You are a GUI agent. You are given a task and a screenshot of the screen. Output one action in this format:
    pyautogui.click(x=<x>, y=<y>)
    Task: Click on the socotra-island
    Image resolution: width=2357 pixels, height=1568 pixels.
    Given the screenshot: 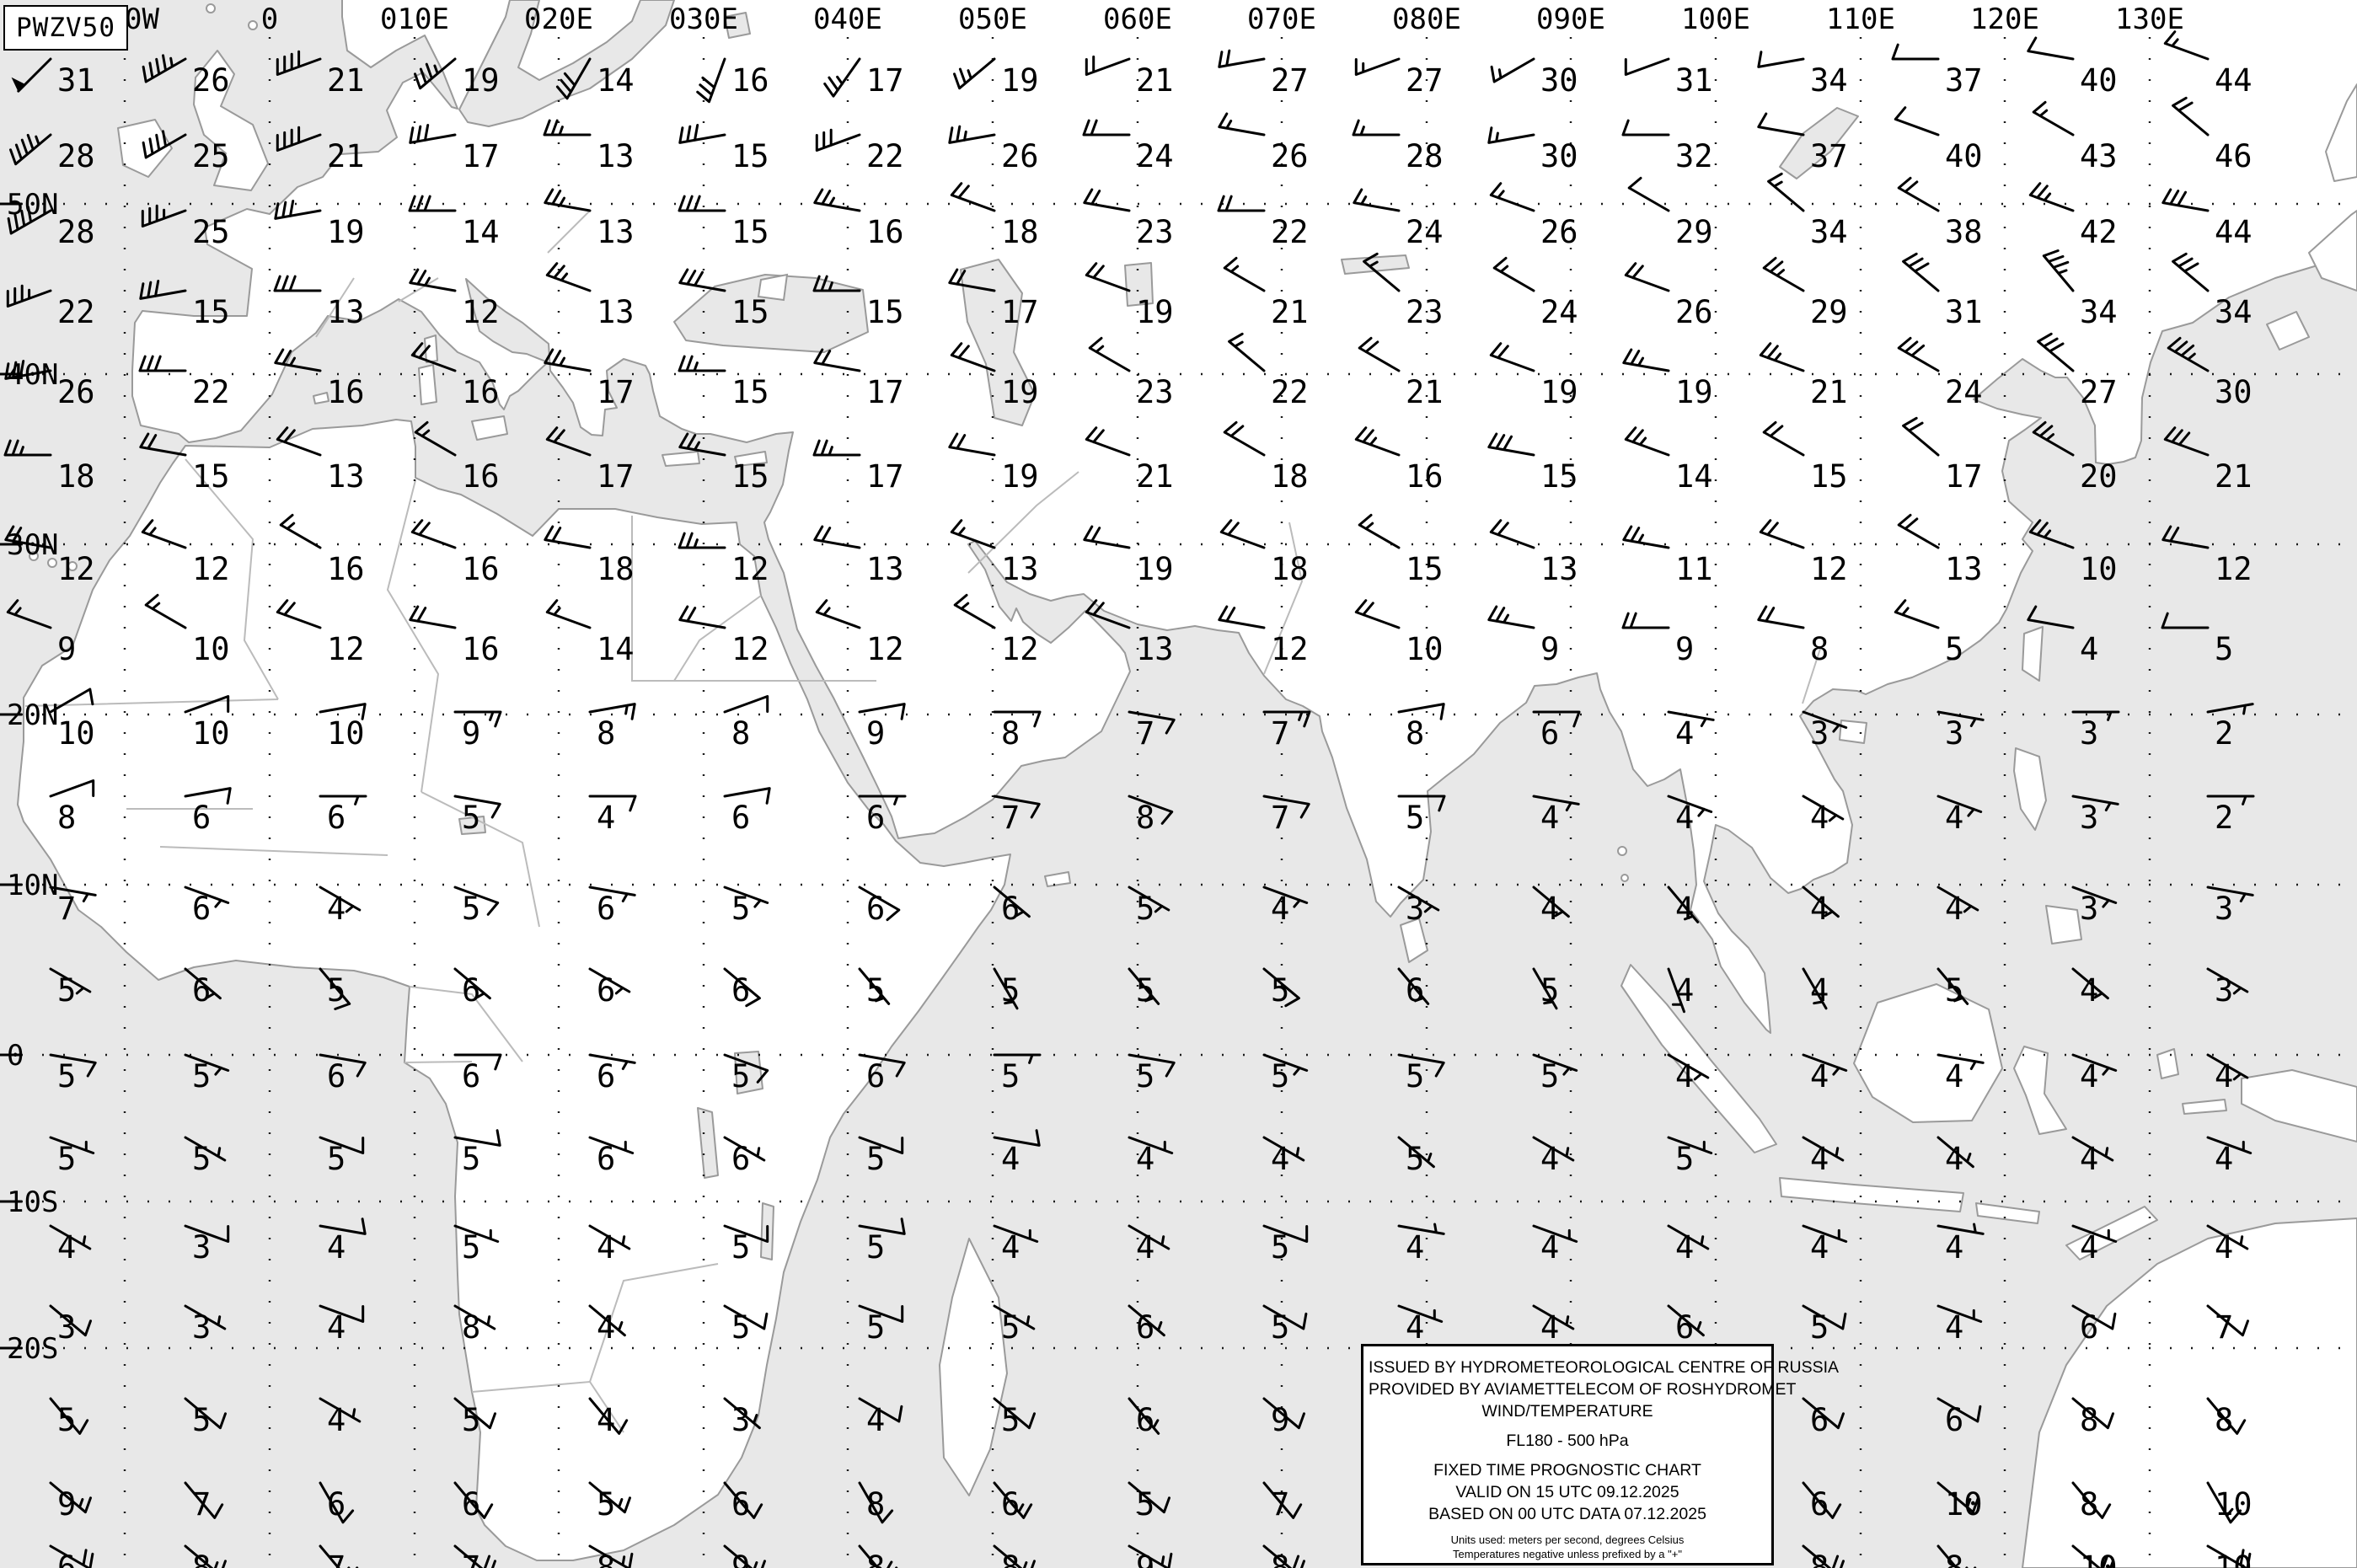 What is the action you would take?
    pyautogui.click(x=1057, y=879)
    